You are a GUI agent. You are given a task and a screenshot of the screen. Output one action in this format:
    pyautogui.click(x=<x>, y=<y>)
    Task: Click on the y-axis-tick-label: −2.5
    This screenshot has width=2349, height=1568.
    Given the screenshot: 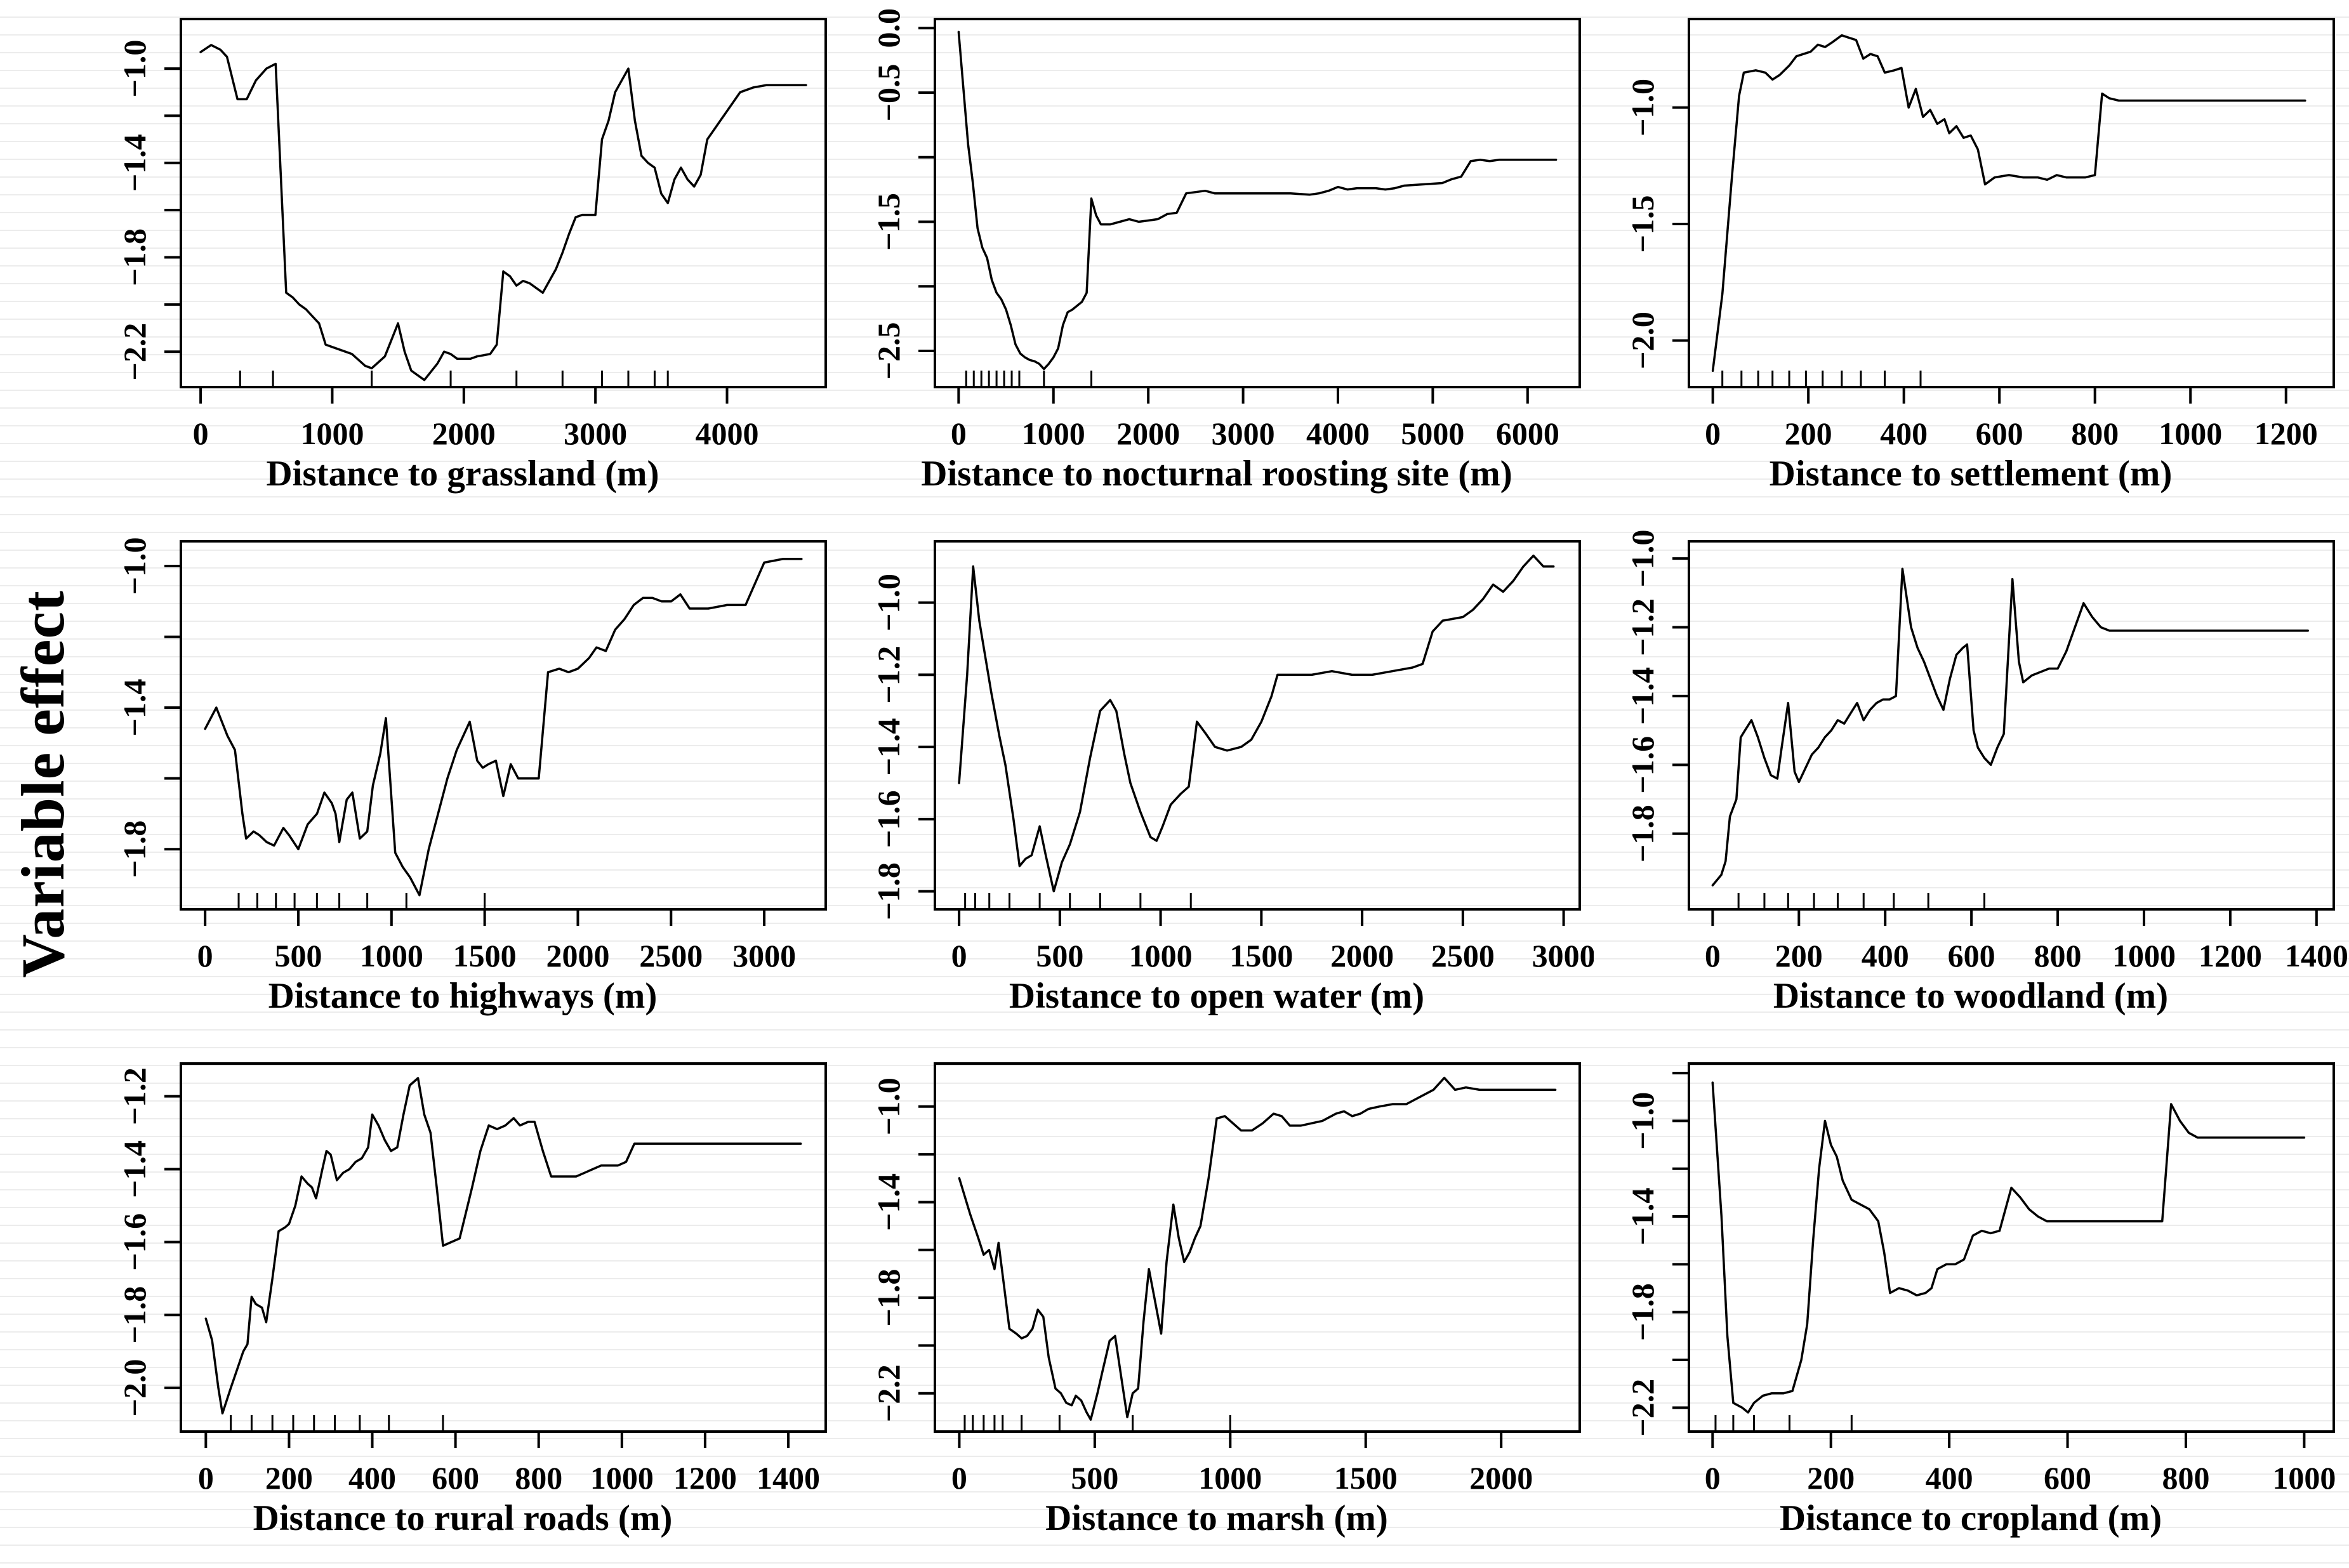 What is the action you would take?
    pyautogui.click(x=888, y=351)
    